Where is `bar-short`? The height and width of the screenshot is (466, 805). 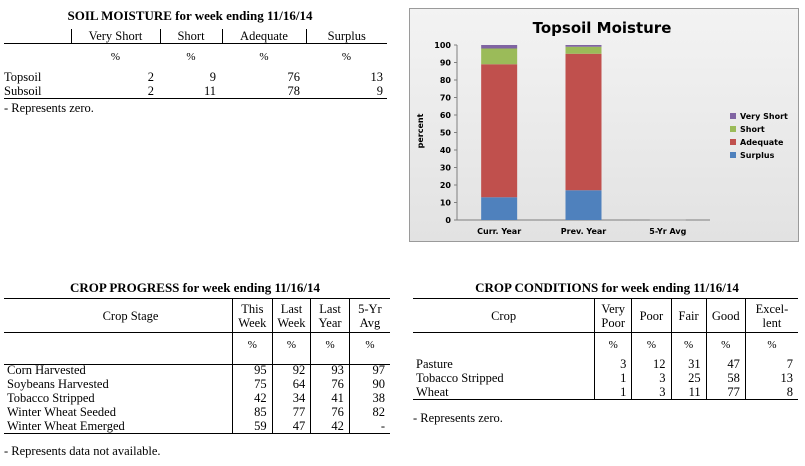 bar-short is located at coordinates (583, 50).